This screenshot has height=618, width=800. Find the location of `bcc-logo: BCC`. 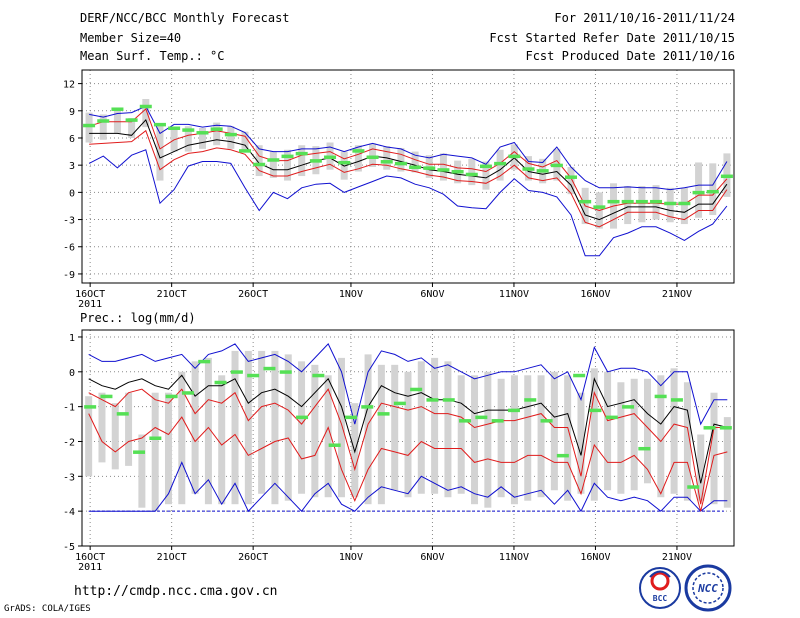

bcc-logo: BCC is located at coordinates (660, 588).